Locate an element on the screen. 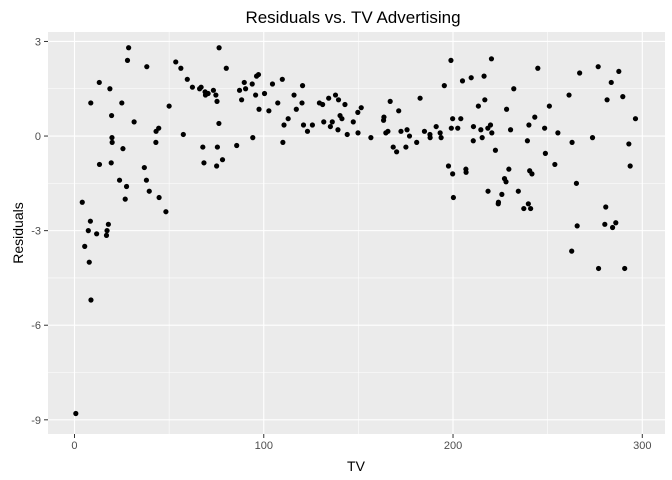  x-tick-label: 200 is located at coordinates (453, 446).